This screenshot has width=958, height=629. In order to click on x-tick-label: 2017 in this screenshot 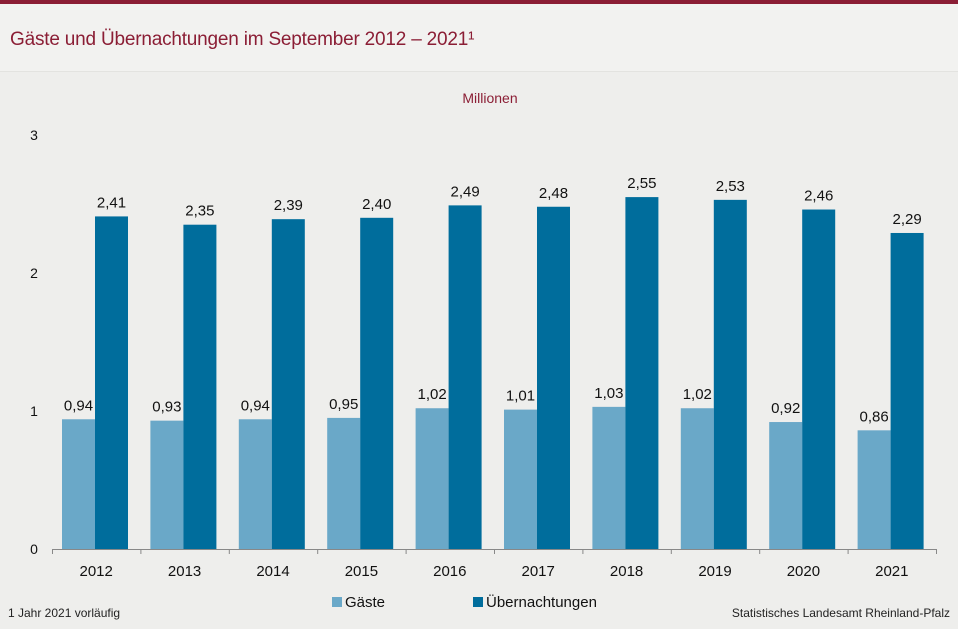, I will do `click(538, 571)`.